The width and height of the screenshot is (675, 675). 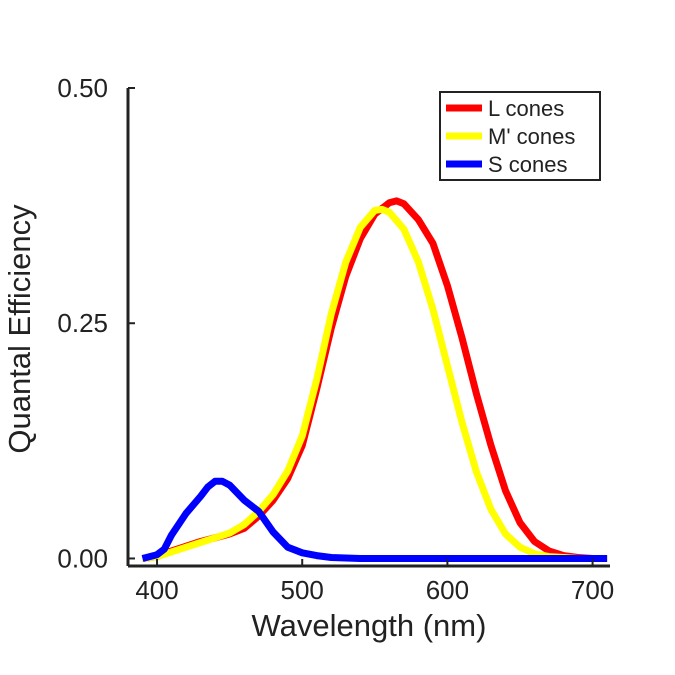 What do you see at coordinates (82, 558) in the screenshot?
I see `y-tick-label: 0.00` at bounding box center [82, 558].